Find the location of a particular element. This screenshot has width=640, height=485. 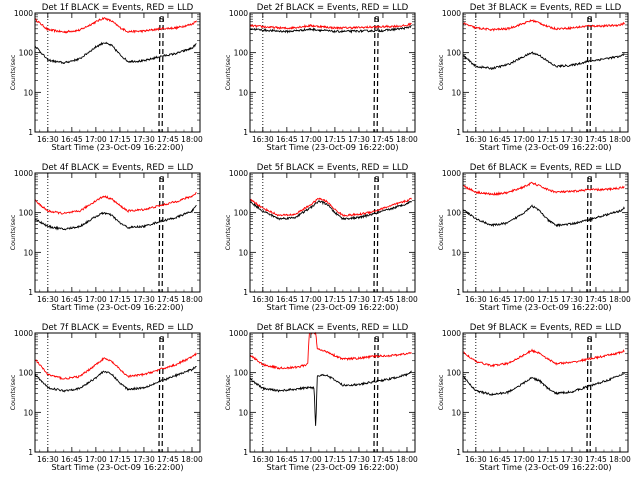

panel-title: Det 8f BLACK = Events, RED = LLD is located at coordinates (333, 328).